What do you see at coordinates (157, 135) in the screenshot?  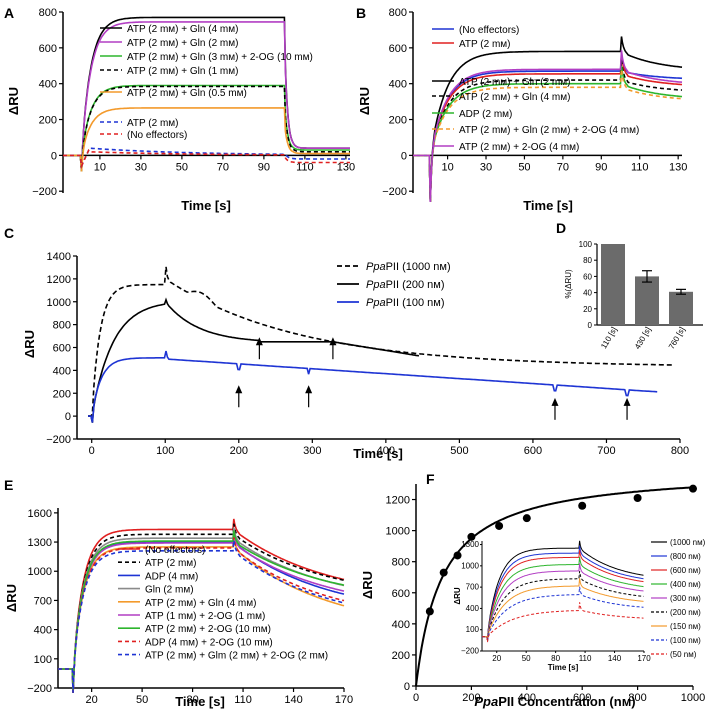 I see `legend-label: (No effectors)` at bounding box center [157, 135].